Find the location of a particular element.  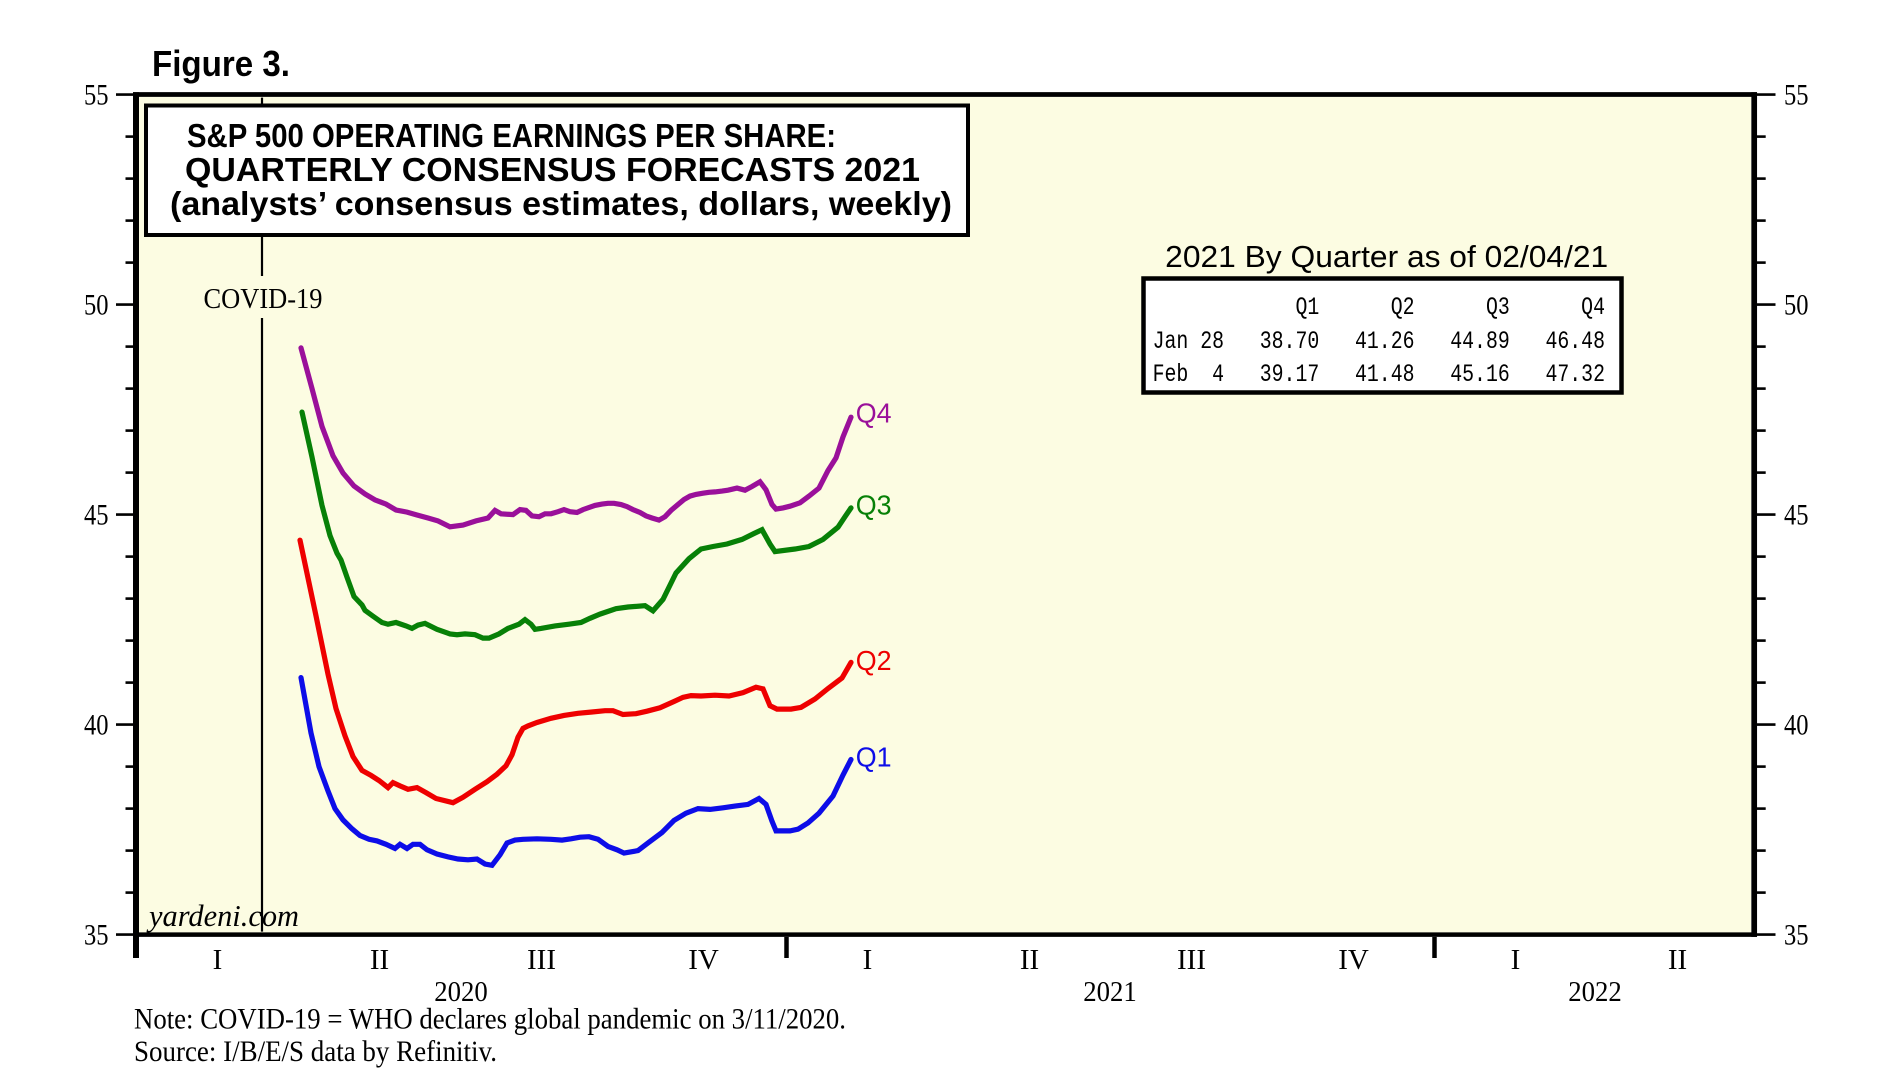

svg-text: 2021 By Quarter as of 02/04/21 is located at coordinates (1386, 256).